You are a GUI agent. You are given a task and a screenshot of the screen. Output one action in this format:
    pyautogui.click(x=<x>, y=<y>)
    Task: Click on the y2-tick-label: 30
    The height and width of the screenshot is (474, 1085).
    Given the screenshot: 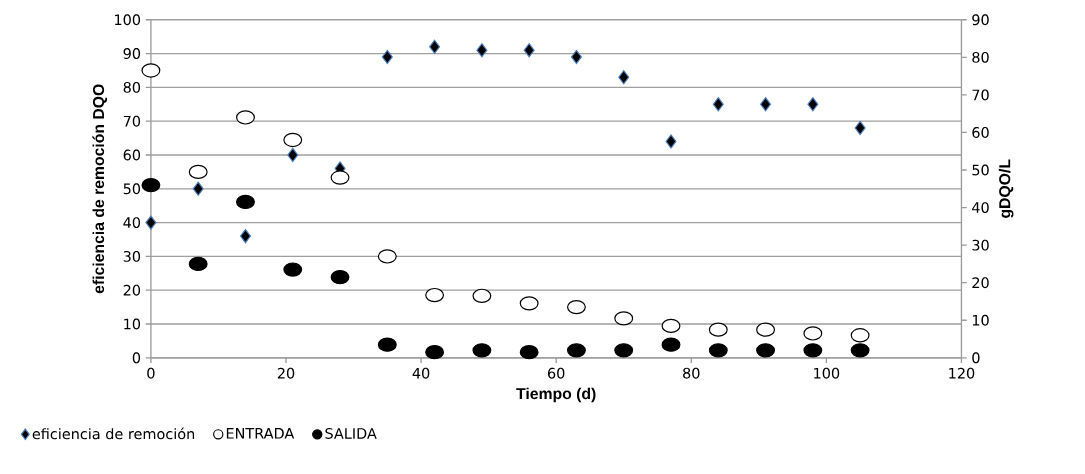 What is the action you would take?
    pyautogui.click(x=980, y=245)
    